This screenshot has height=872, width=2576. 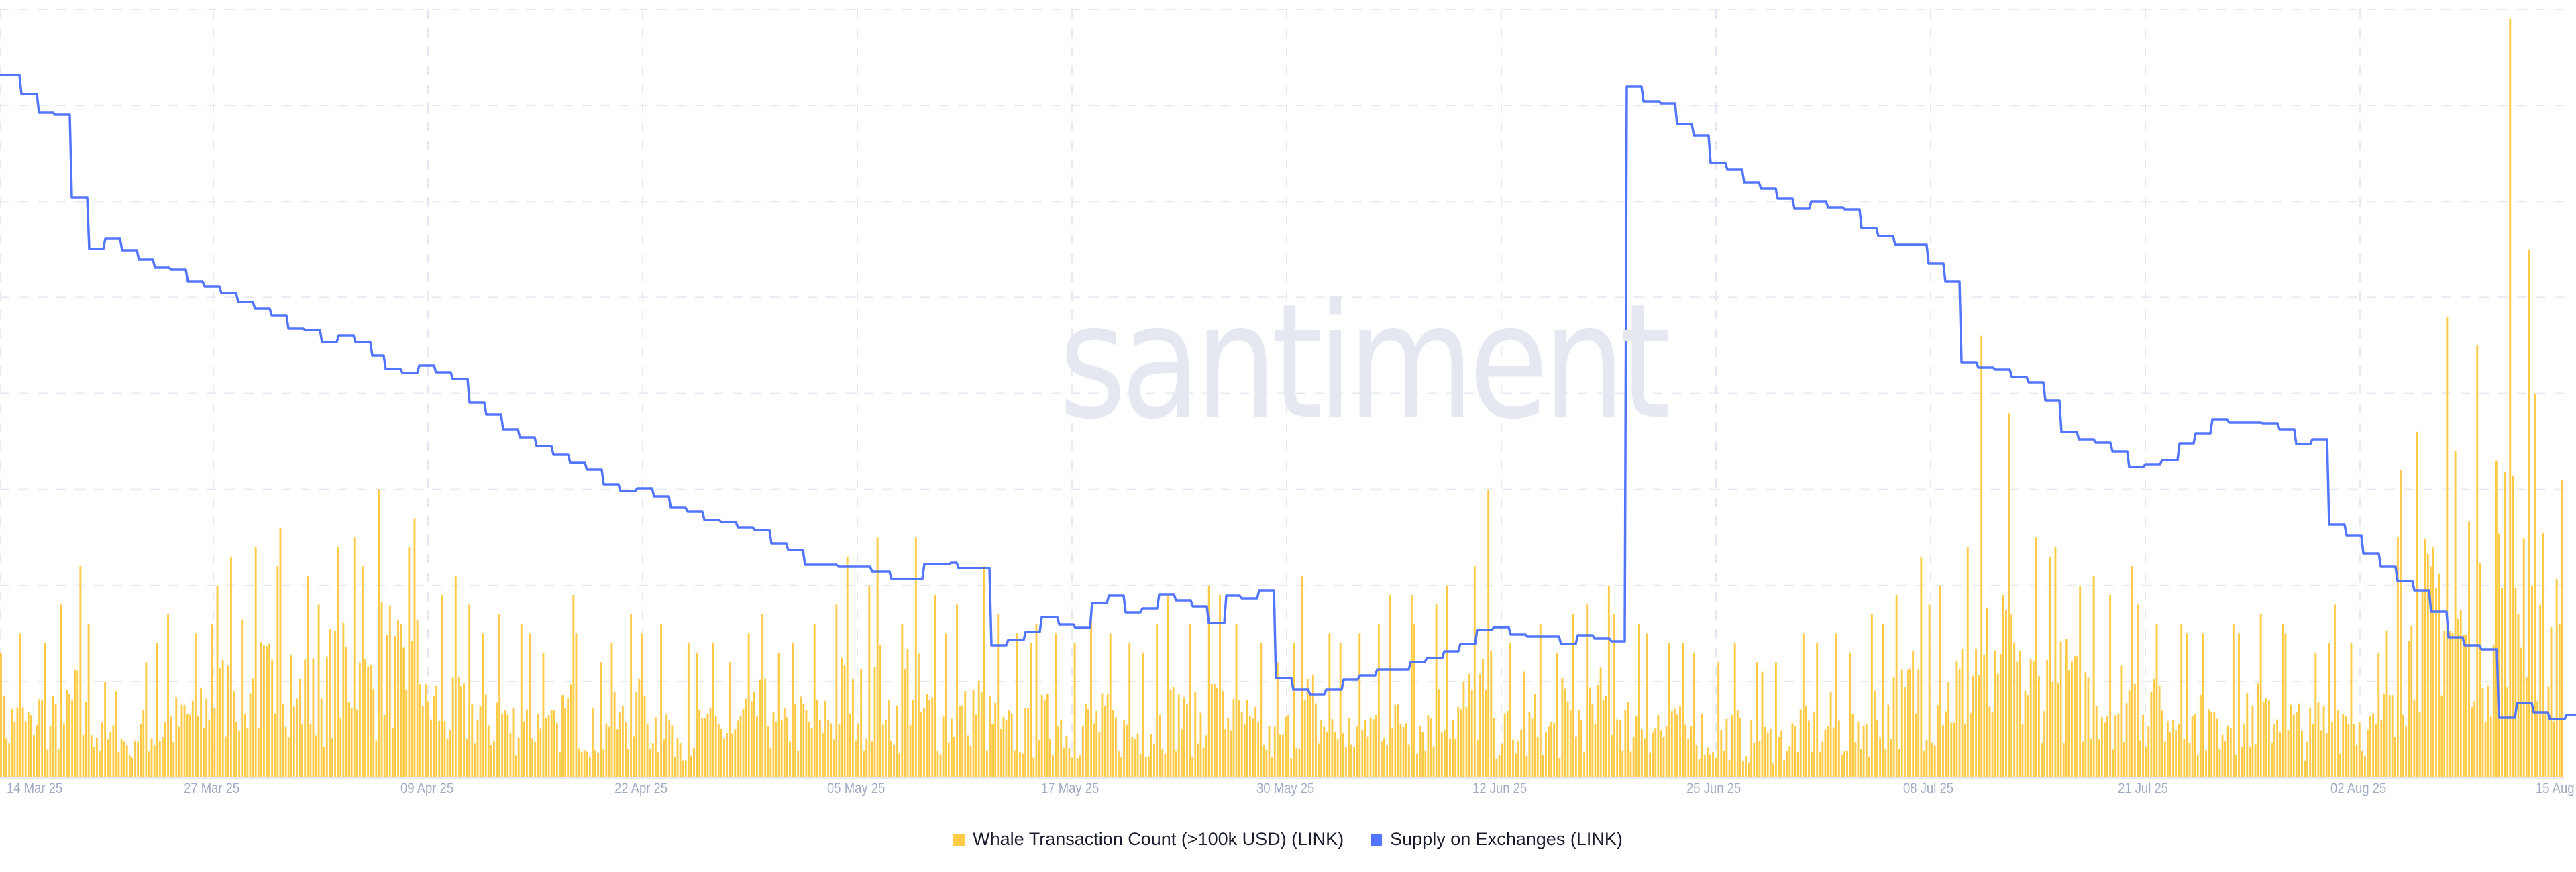 What do you see at coordinates (1285, 788) in the screenshot?
I see `x-tick-label: 30 May 25` at bounding box center [1285, 788].